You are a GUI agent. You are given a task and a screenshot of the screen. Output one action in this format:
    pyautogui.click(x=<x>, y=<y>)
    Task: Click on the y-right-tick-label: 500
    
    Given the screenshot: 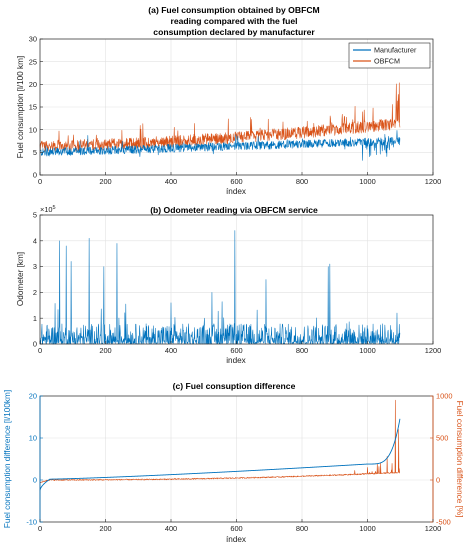 What is the action you would take?
    pyautogui.click(x=442, y=438)
    